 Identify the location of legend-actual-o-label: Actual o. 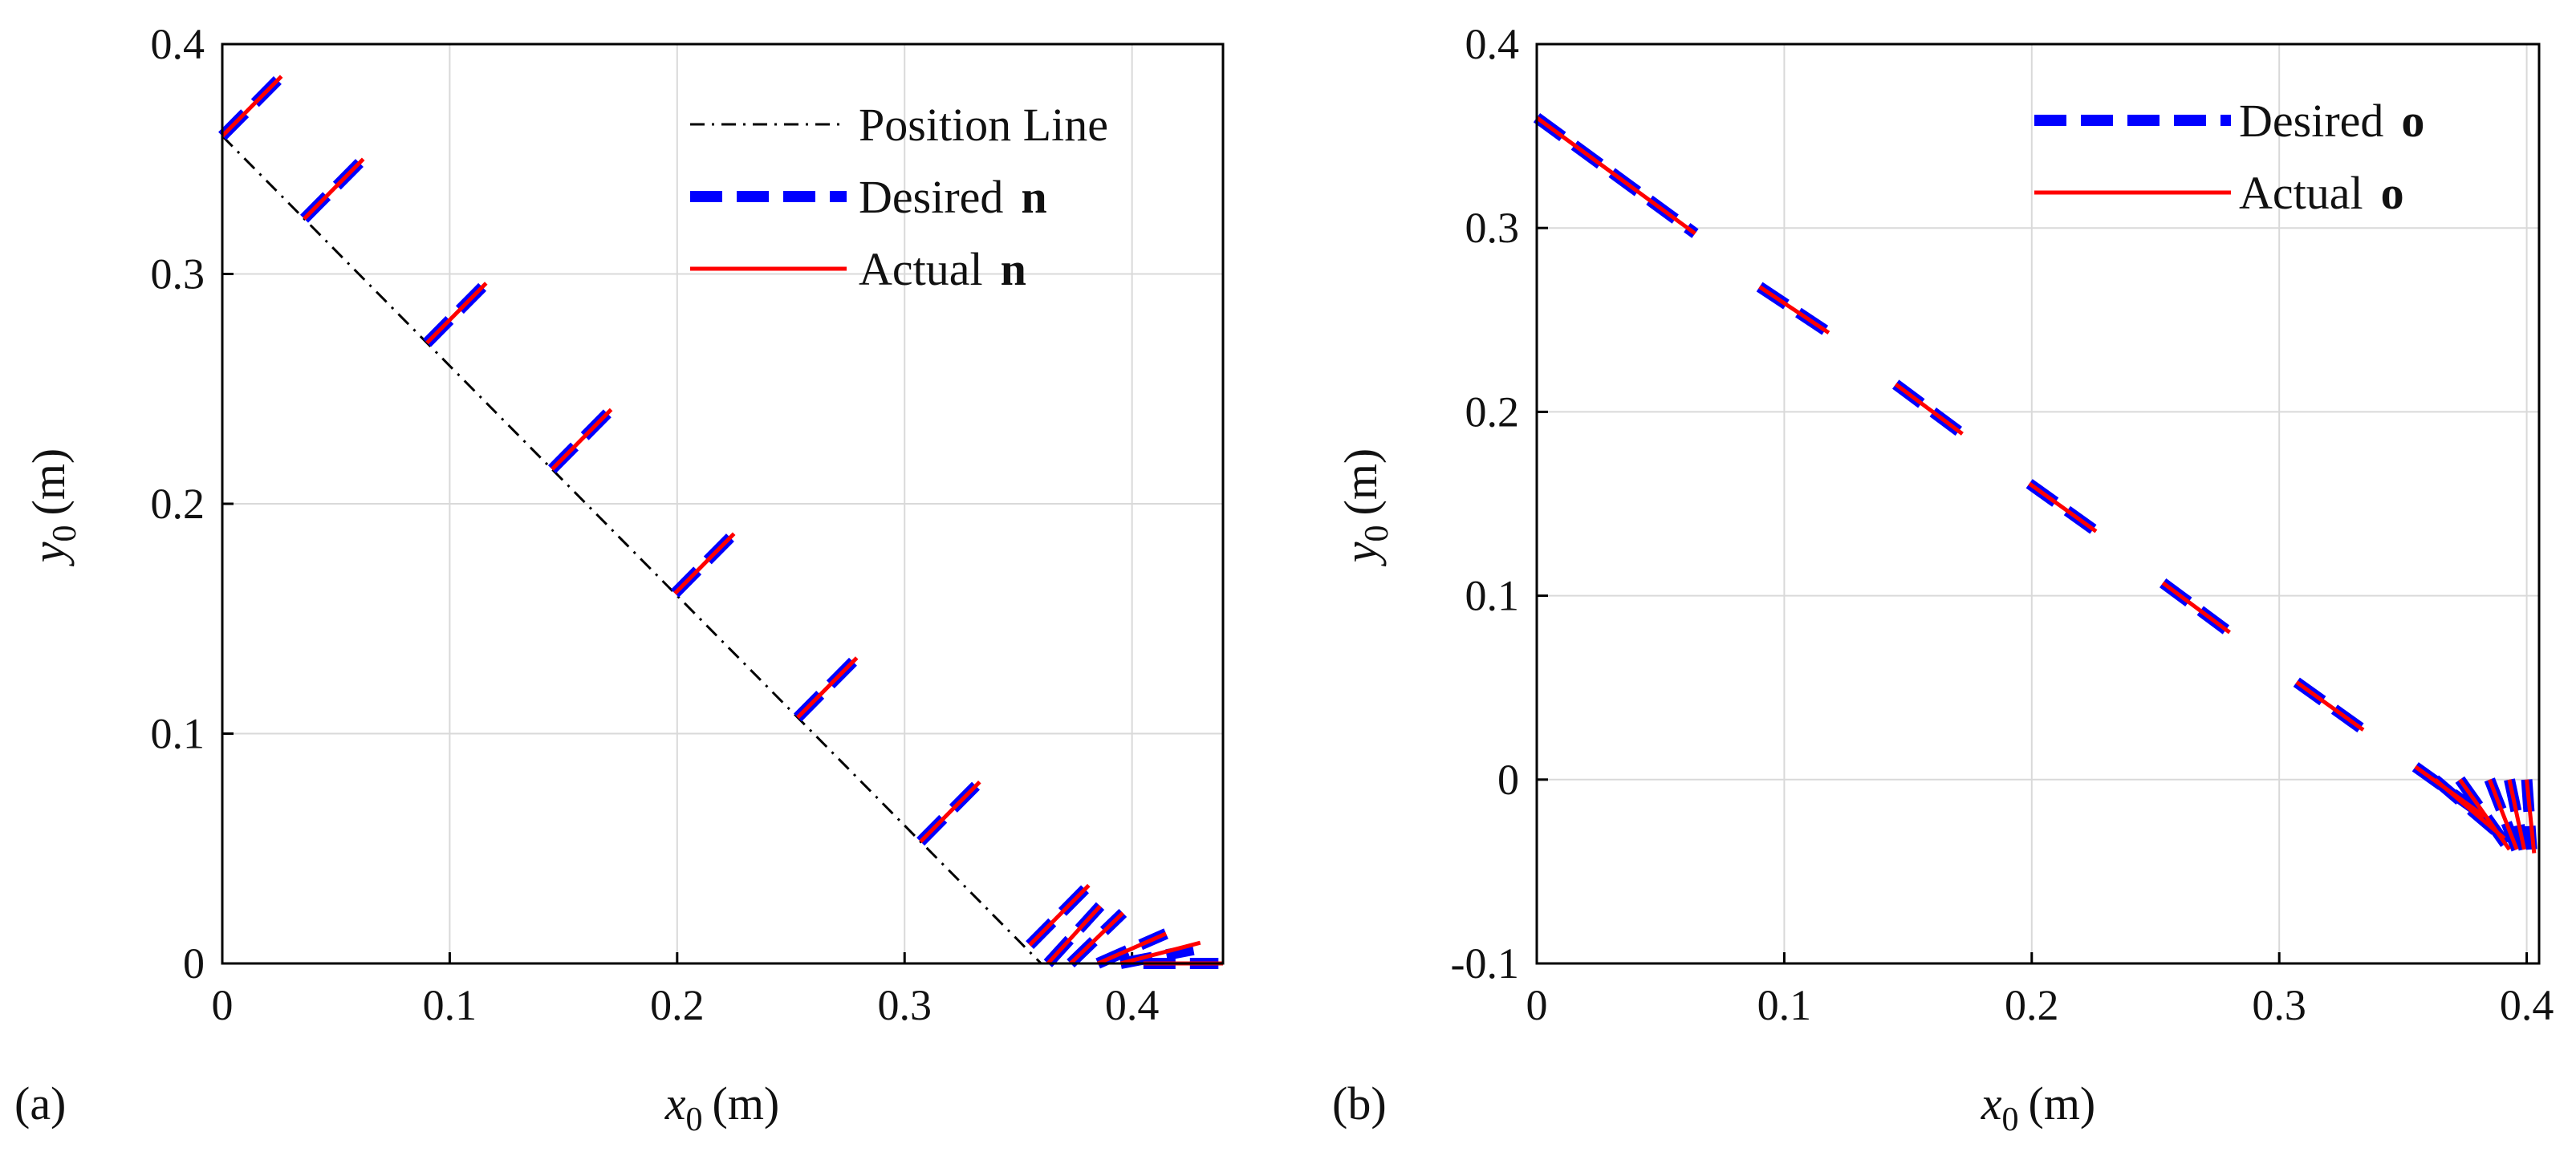
(2321, 193).